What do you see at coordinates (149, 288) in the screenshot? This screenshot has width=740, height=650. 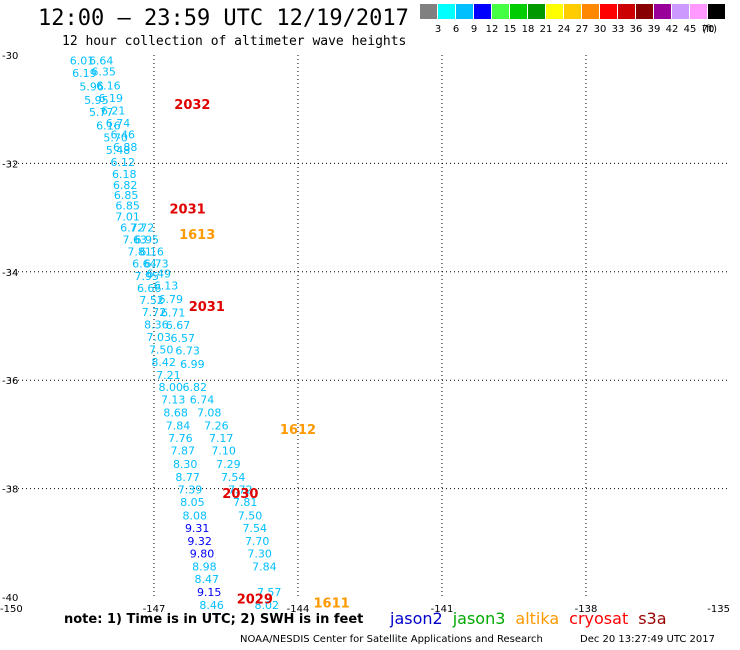 I see `wave-height-value: 6.66` at bounding box center [149, 288].